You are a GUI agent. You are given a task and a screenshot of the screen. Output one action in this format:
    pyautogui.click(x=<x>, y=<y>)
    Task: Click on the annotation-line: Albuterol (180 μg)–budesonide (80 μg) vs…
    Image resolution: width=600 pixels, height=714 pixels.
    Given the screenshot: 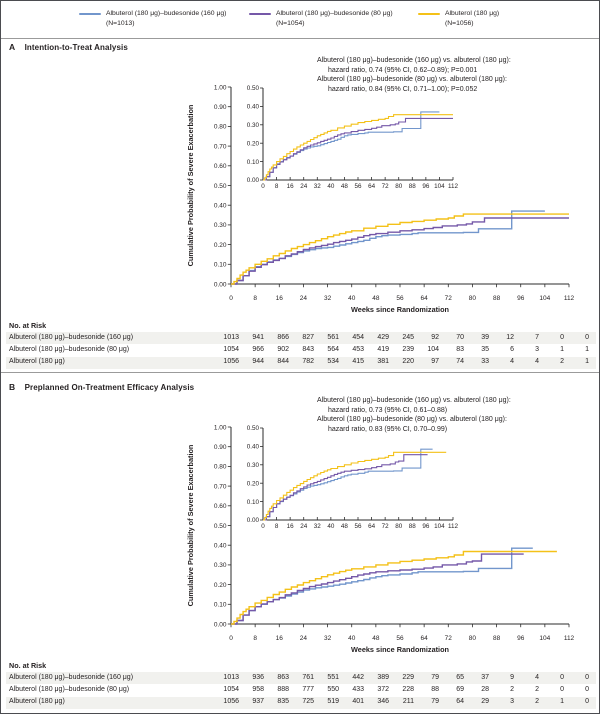 What is the action you would take?
    pyautogui.click(x=412, y=80)
    